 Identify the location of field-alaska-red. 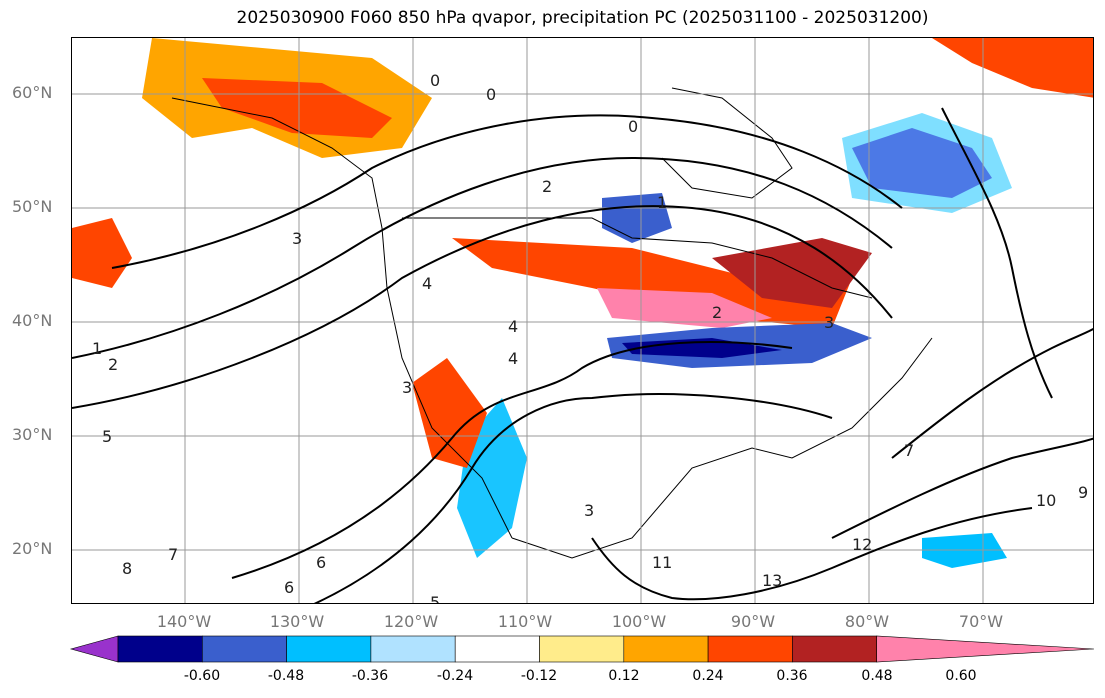
(297, 108).